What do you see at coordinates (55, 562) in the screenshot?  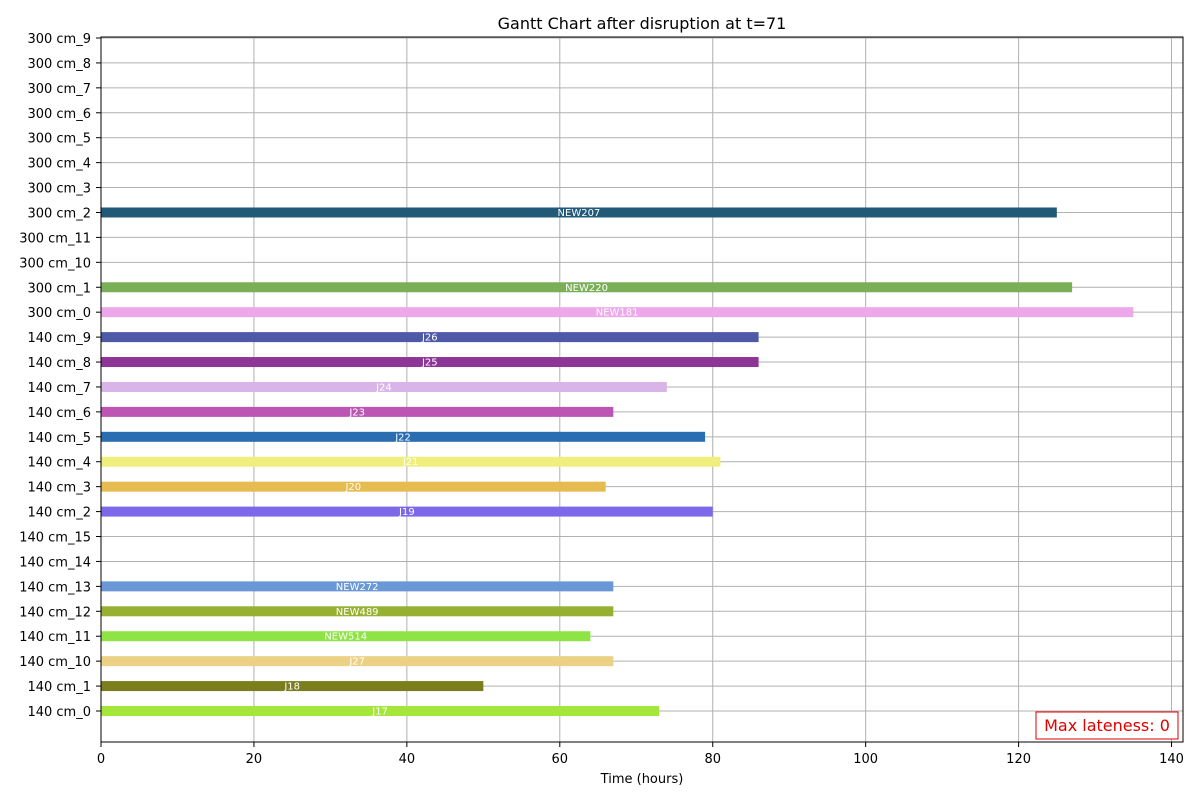 I see `y-tick-label: 140 cm_14` at bounding box center [55, 562].